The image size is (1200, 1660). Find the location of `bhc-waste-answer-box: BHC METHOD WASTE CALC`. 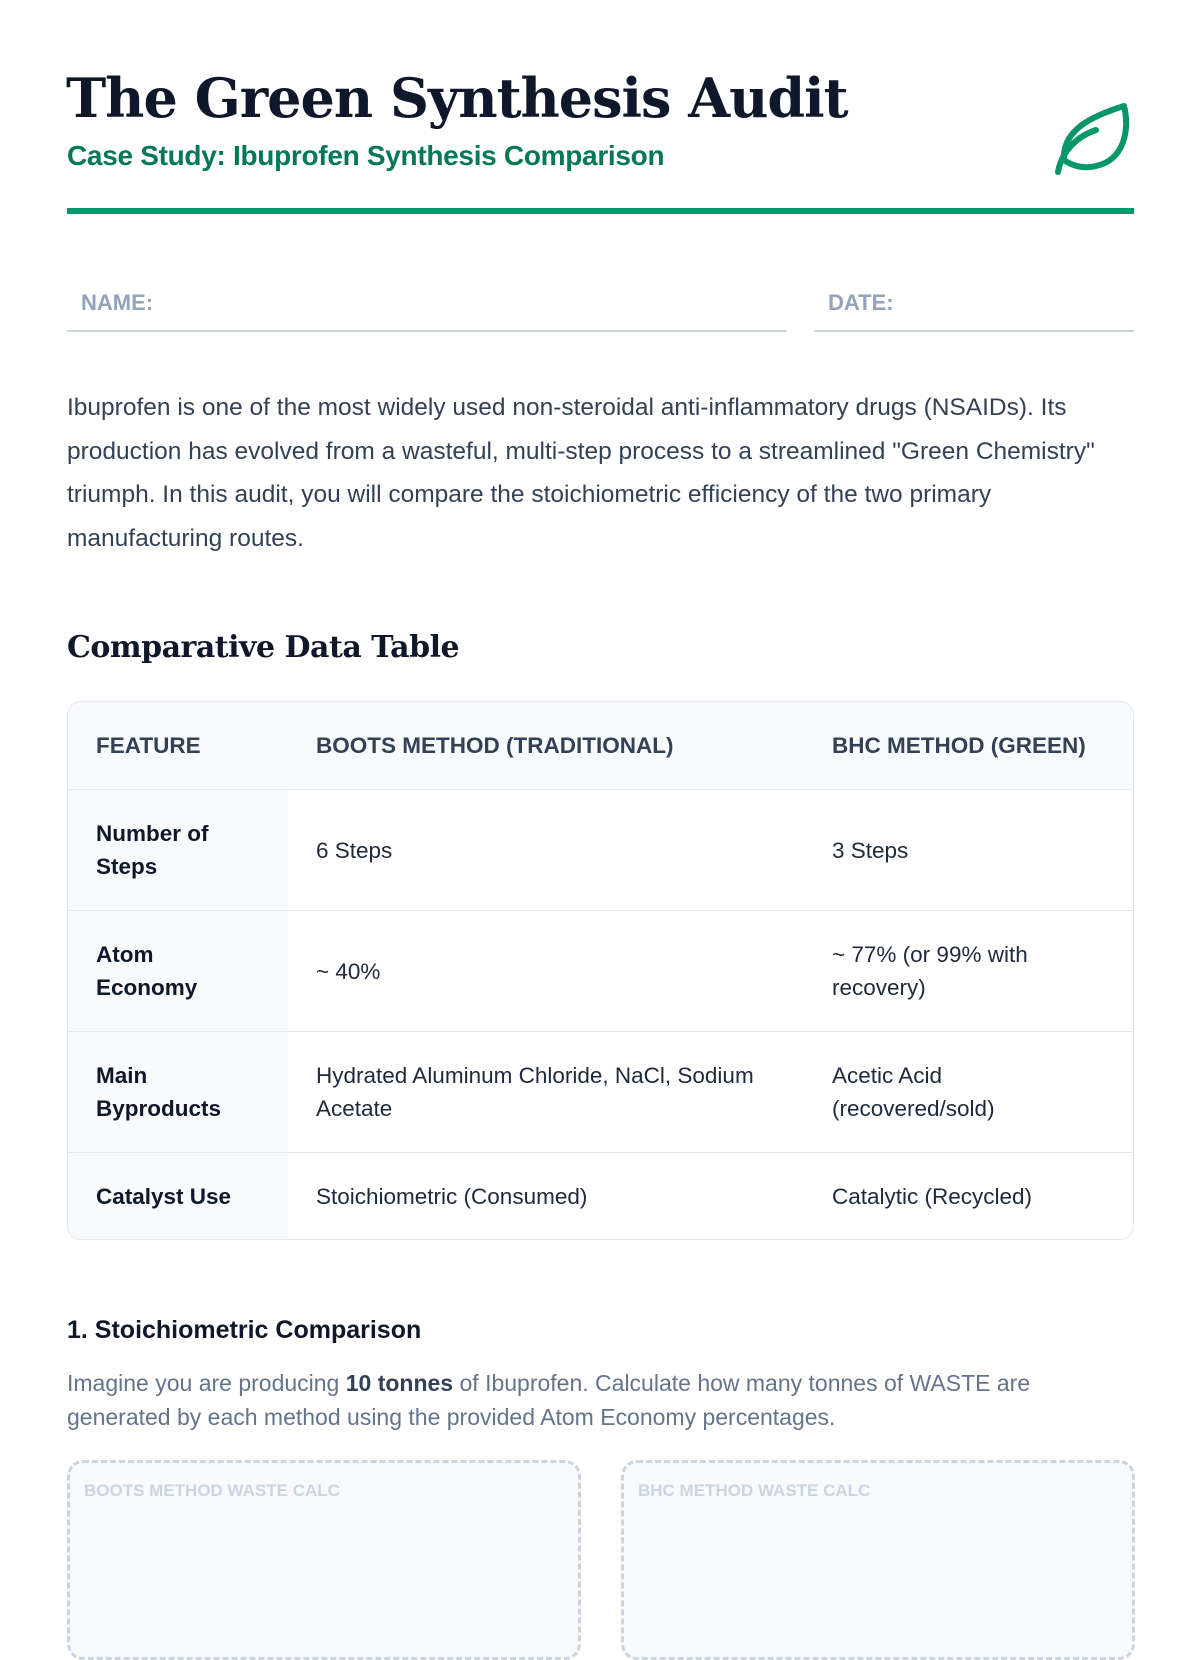

bhc-waste-answer-box: BHC METHOD WASTE CALC is located at coordinates (878, 1560).